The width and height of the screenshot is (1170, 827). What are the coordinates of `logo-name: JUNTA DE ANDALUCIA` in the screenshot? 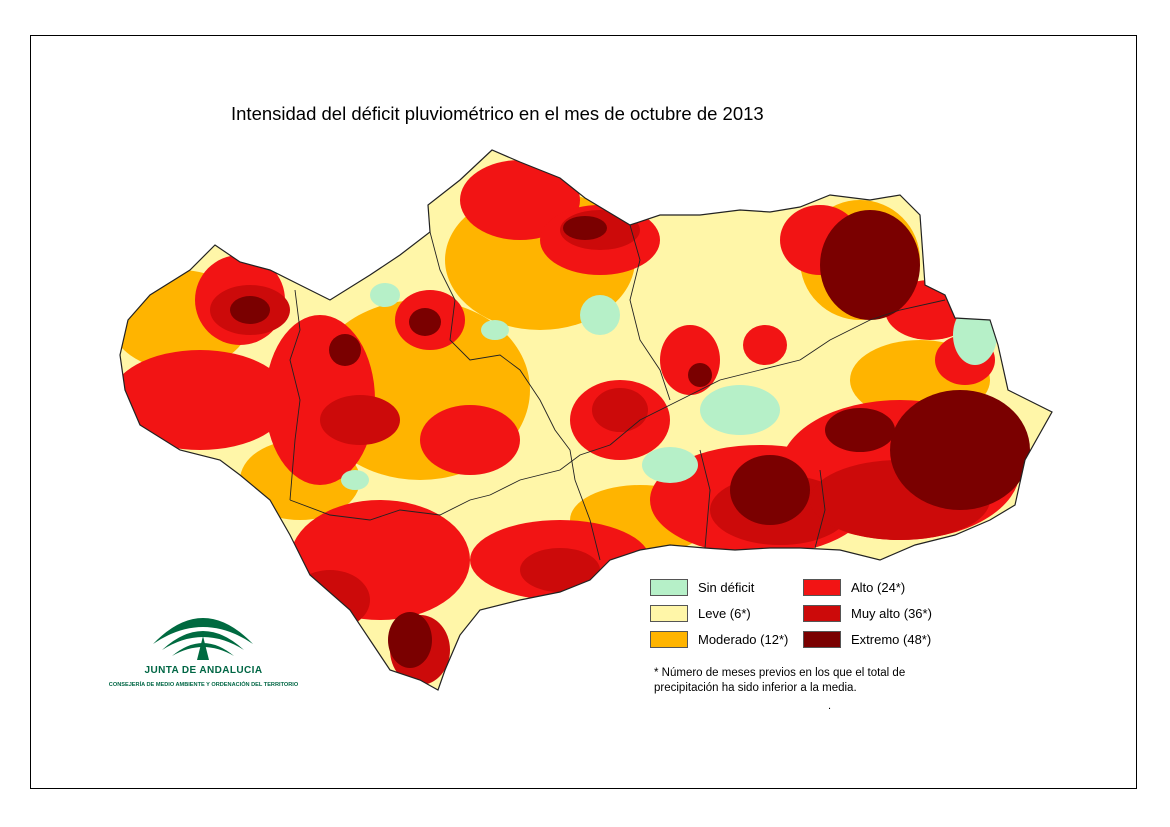 It's located at (203, 670).